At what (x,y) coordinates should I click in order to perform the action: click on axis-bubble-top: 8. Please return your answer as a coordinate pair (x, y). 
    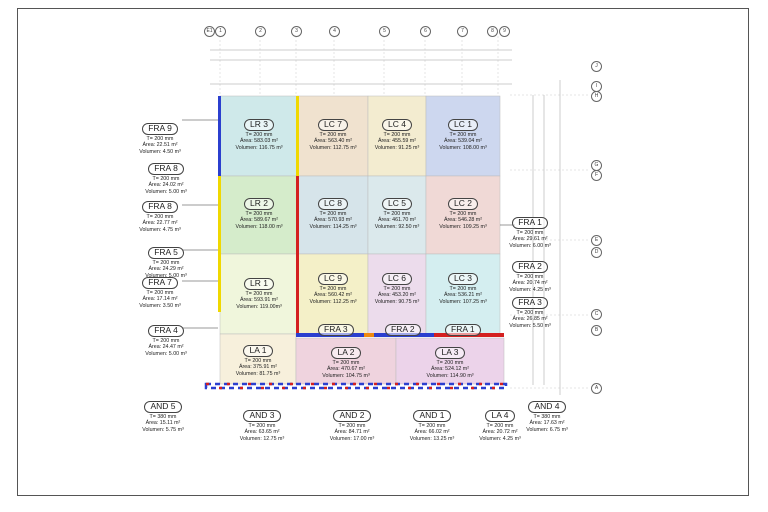
    Looking at the image, I should click on (492, 31).